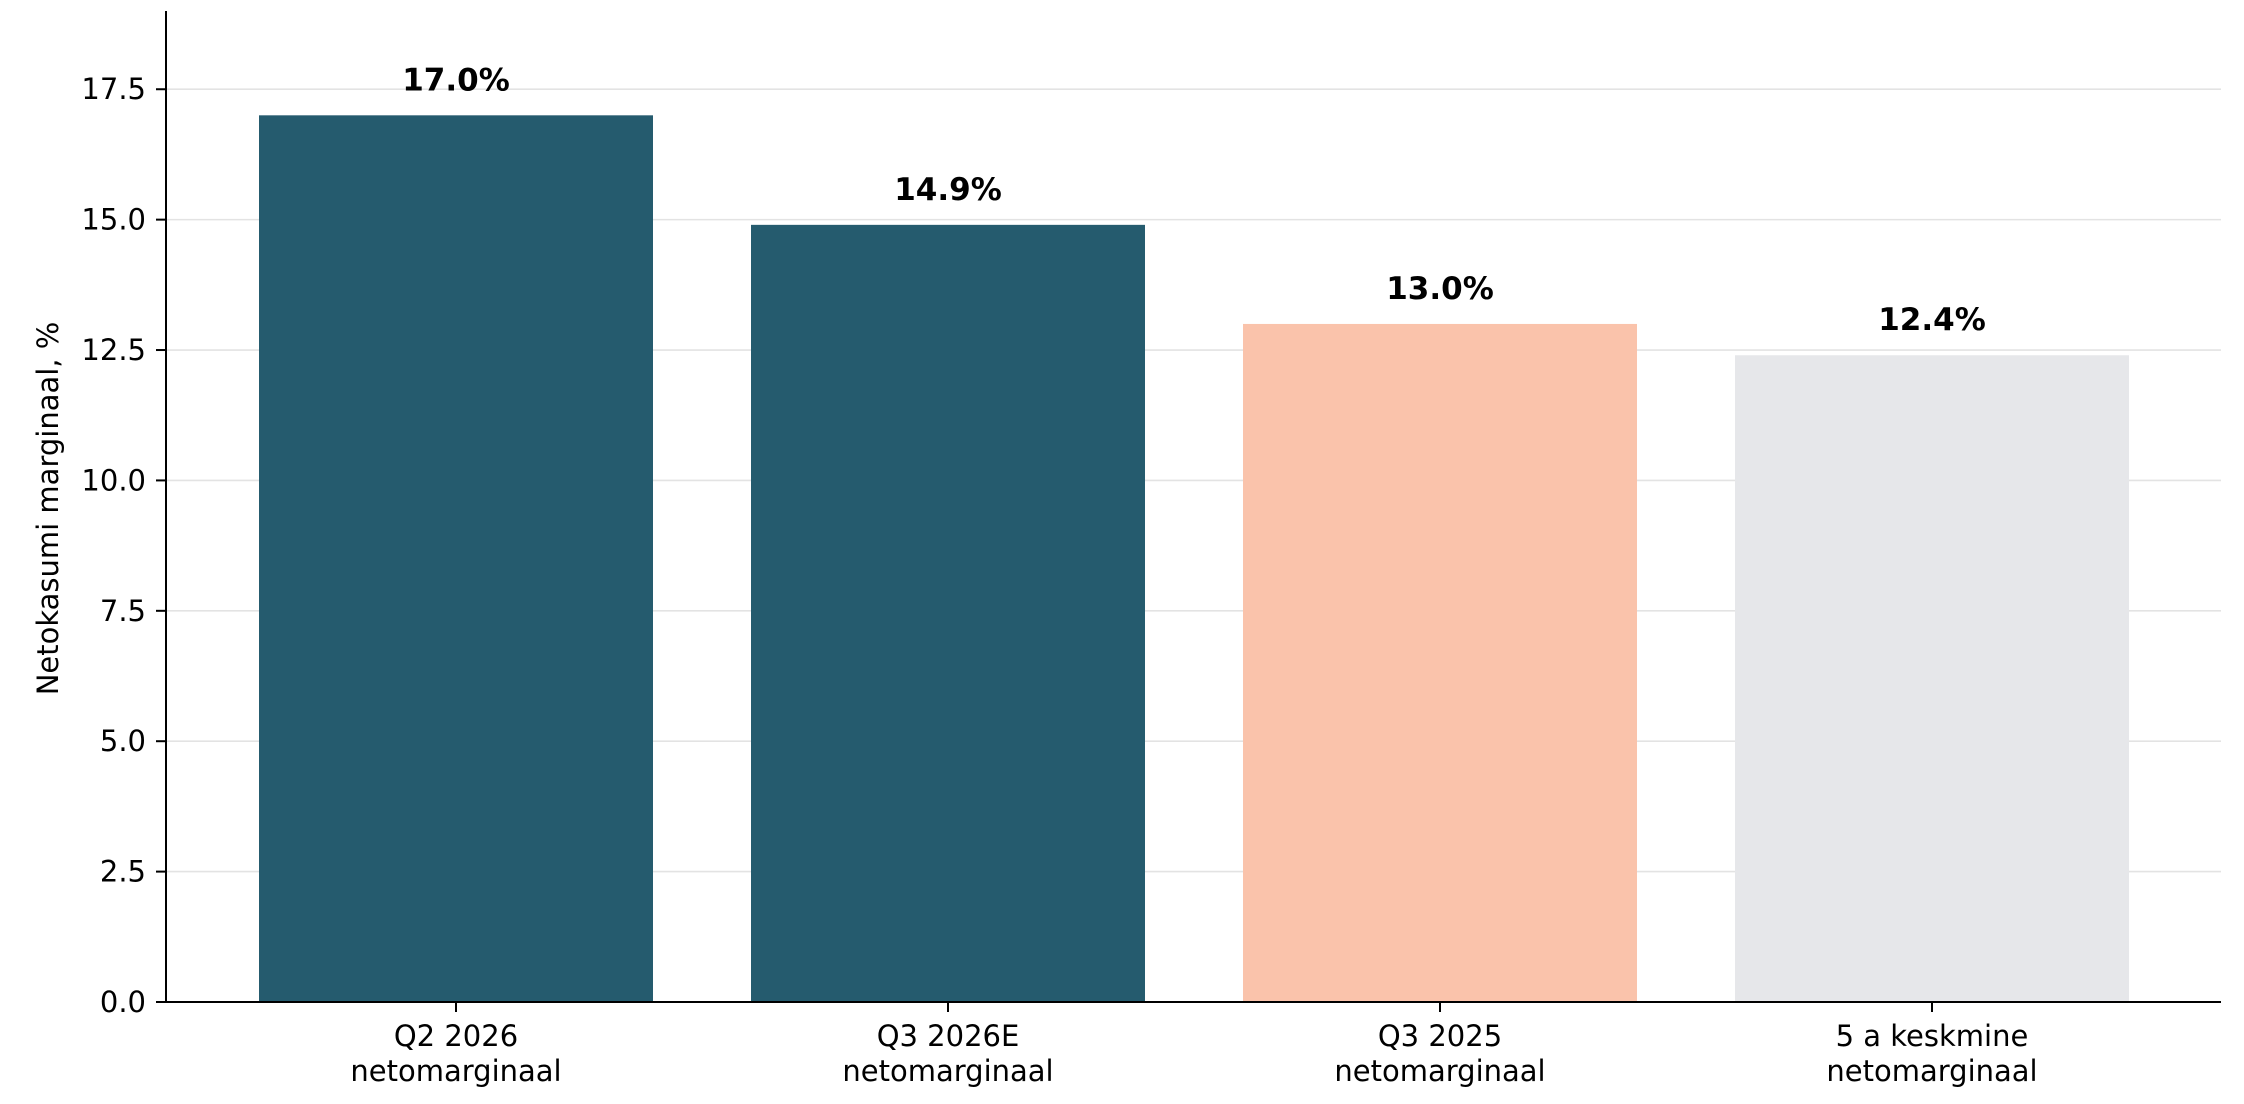 This screenshot has width=2244, height=1104. What do you see at coordinates (113, 350) in the screenshot?
I see `y-tick-label: 12.5` at bounding box center [113, 350].